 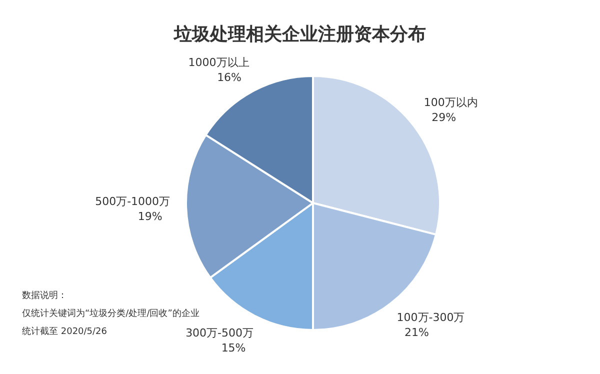 What do you see at coordinates (150, 216) in the screenshot?
I see `data-label: 19%` at bounding box center [150, 216].